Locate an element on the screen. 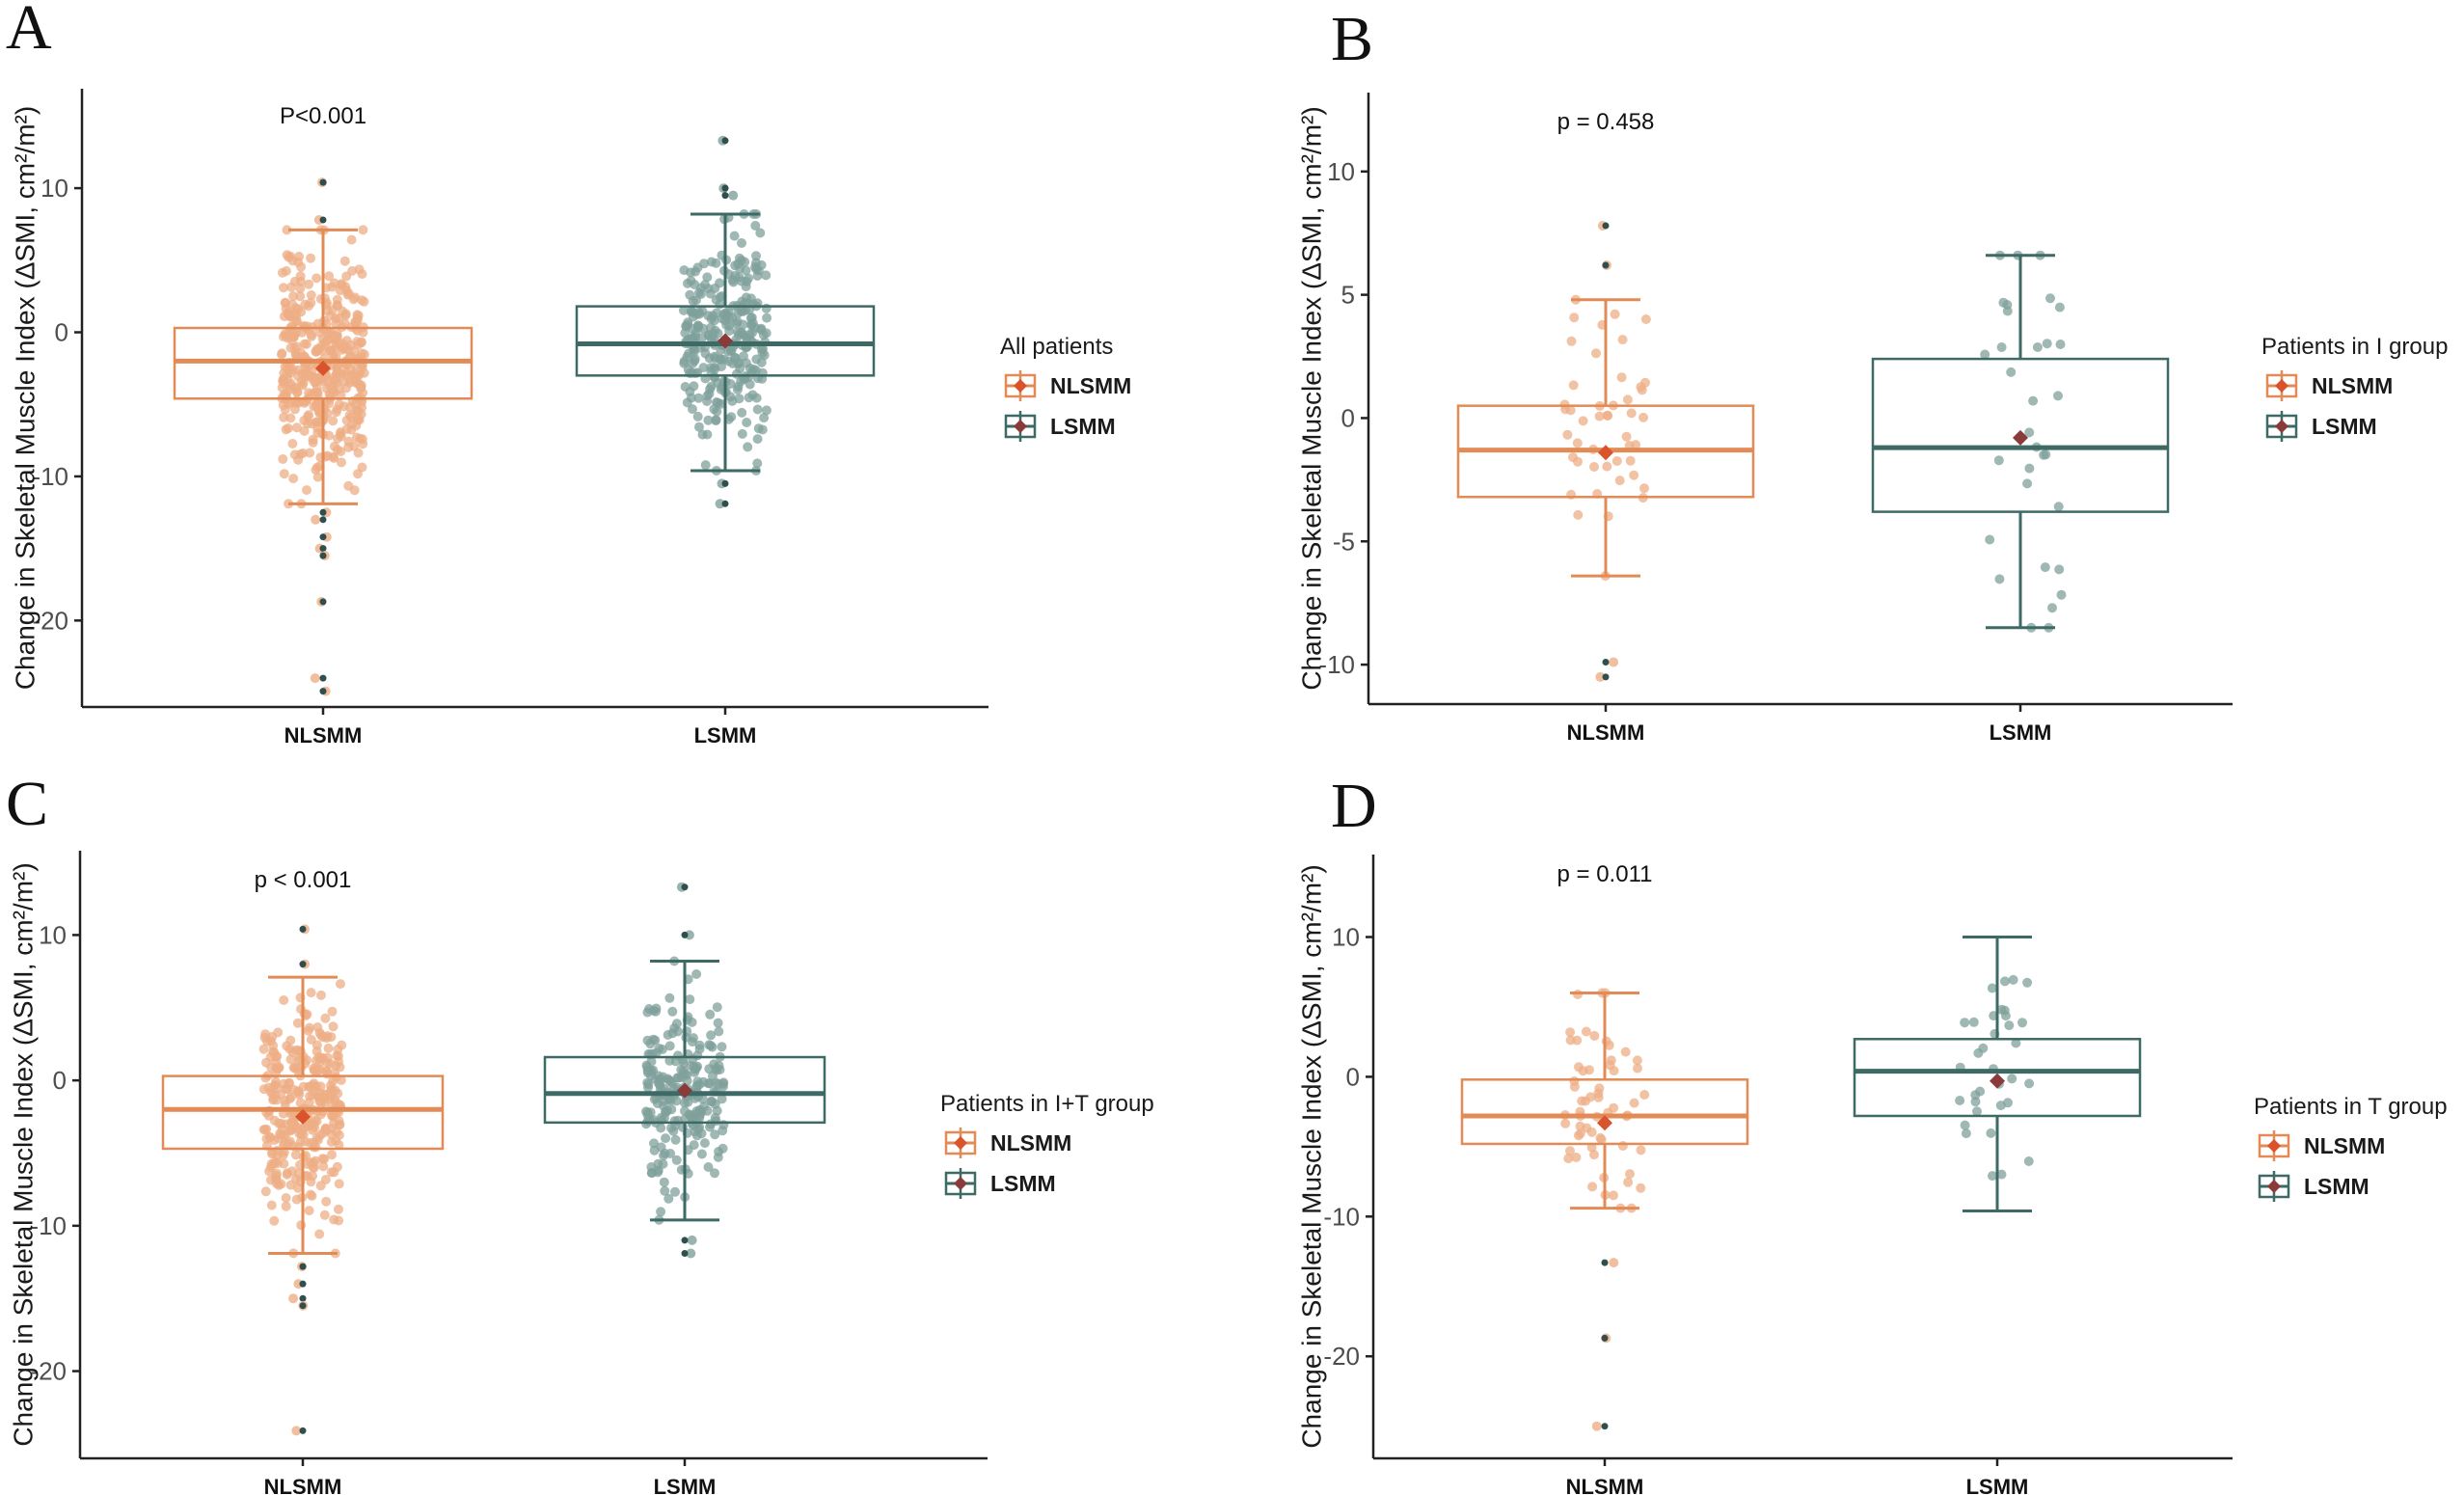 Image resolution: width=2464 pixels, height=1495 pixels. y-tick-label: 0 is located at coordinates (1353, 1076).